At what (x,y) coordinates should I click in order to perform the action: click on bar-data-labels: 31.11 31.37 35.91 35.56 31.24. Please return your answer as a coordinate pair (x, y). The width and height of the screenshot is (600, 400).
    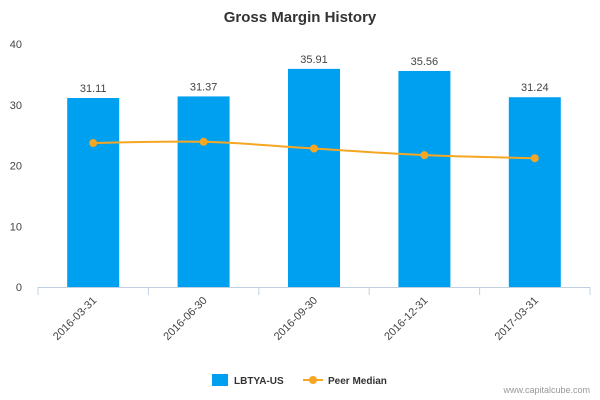
    Looking at the image, I should click on (314, 74).